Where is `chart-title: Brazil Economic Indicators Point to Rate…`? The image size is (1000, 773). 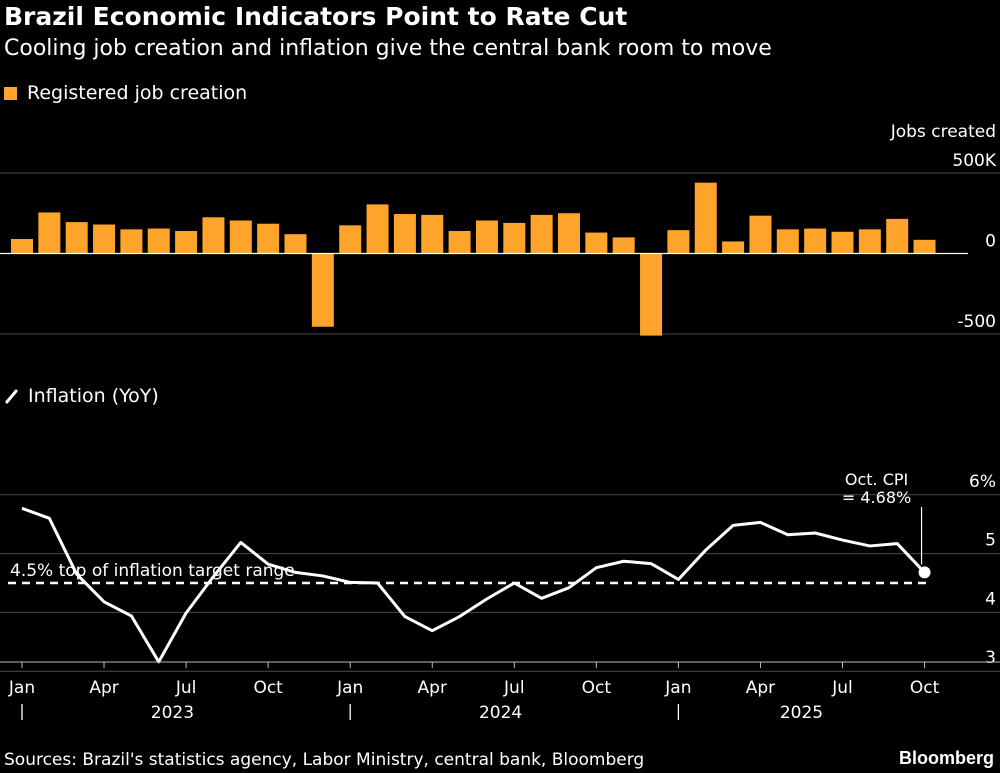 chart-title: Brazil Economic Indicators Point to Rate… is located at coordinates (316, 16).